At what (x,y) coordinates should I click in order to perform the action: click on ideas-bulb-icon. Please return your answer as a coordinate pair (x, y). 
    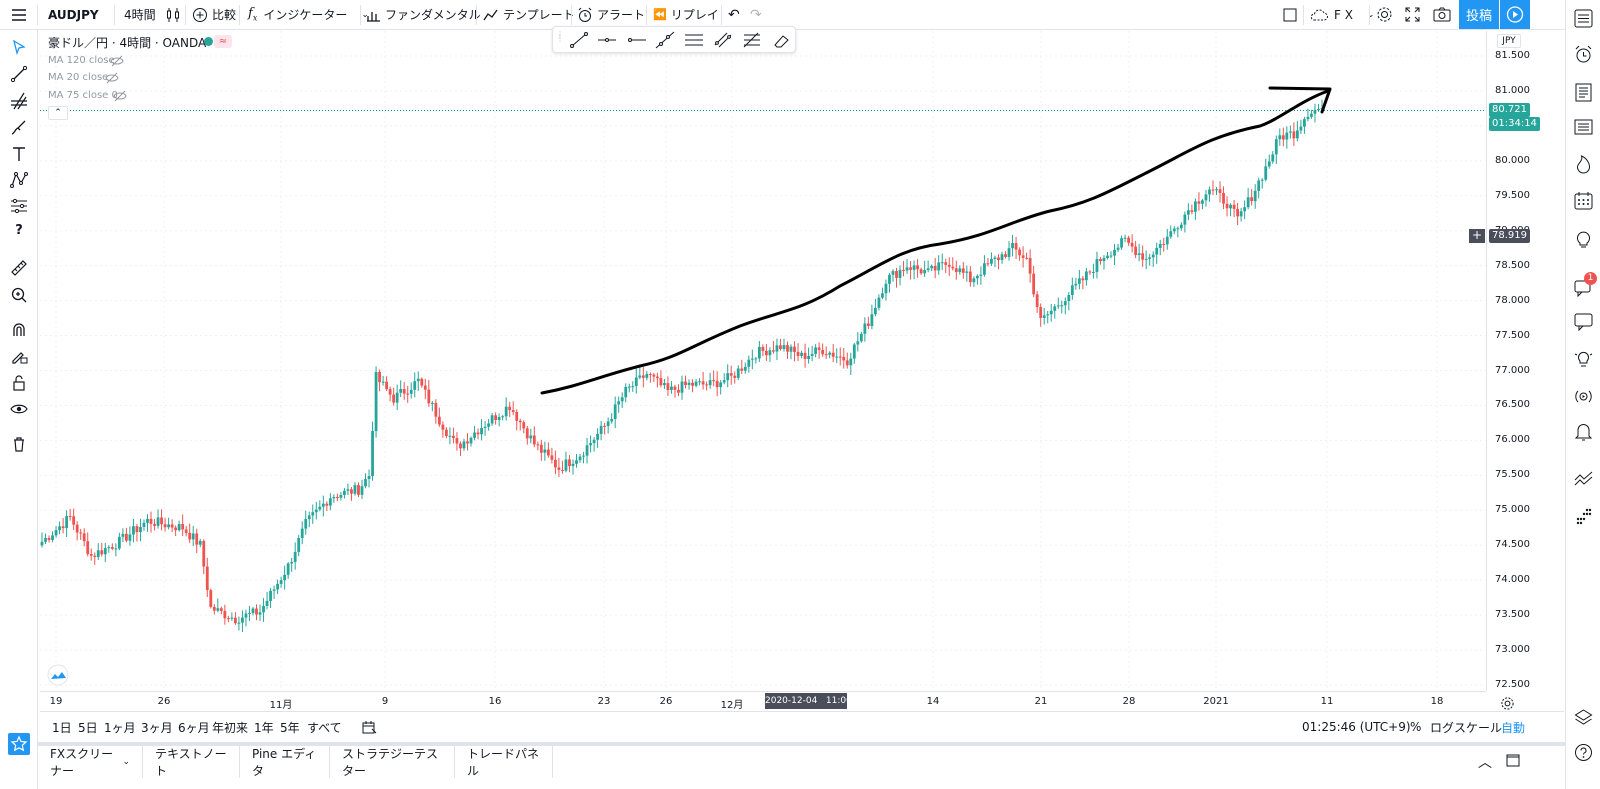
    Looking at the image, I should click on (1583, 239).